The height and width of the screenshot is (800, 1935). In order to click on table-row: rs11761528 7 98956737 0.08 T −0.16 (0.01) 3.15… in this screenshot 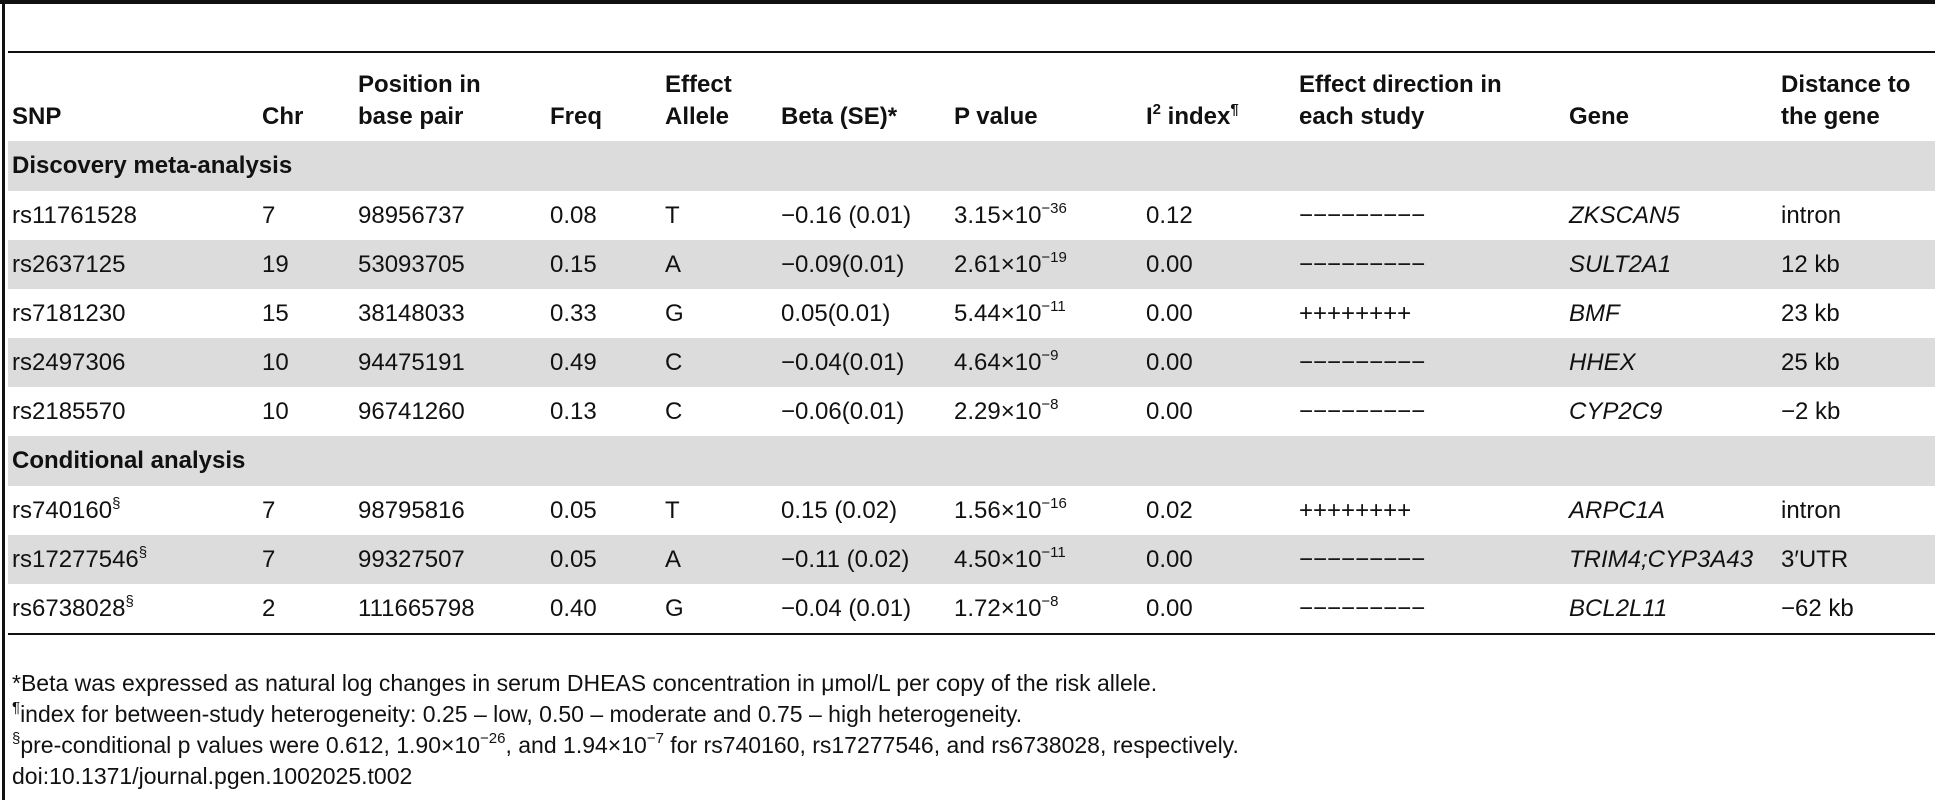, I will do `click(971, 215)`.